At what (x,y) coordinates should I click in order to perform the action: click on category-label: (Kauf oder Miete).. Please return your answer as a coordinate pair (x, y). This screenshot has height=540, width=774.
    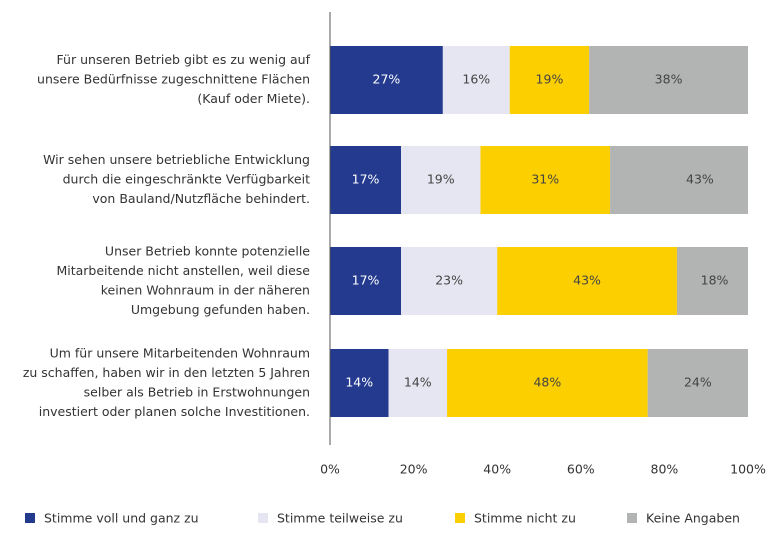
    Looking at the image, I should click on (253, 98).